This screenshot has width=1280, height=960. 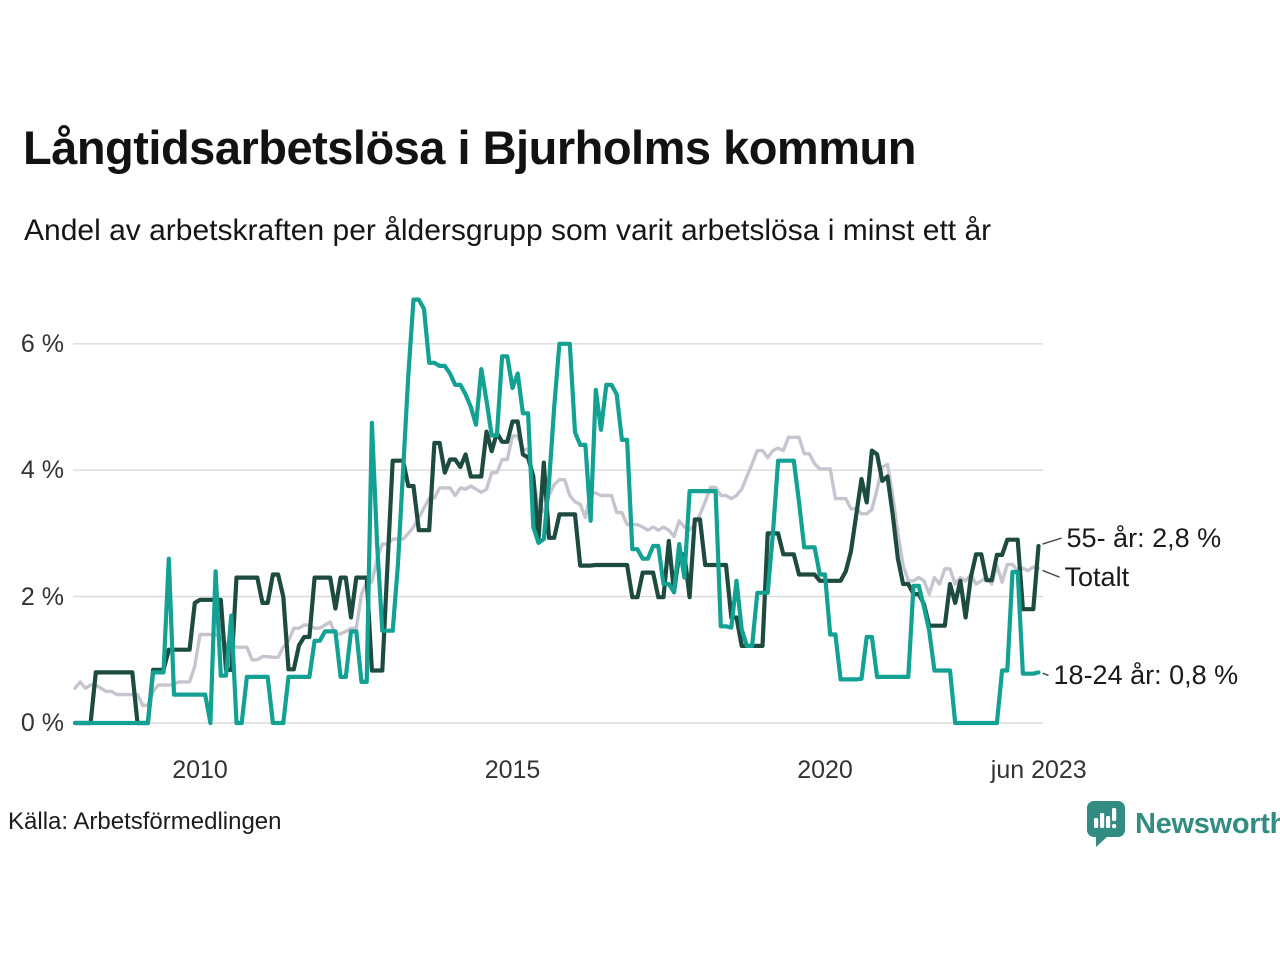 I want to click on series-label-18-24-r: 18-24 år: 0,8 %, so click(x=1146, y=675).